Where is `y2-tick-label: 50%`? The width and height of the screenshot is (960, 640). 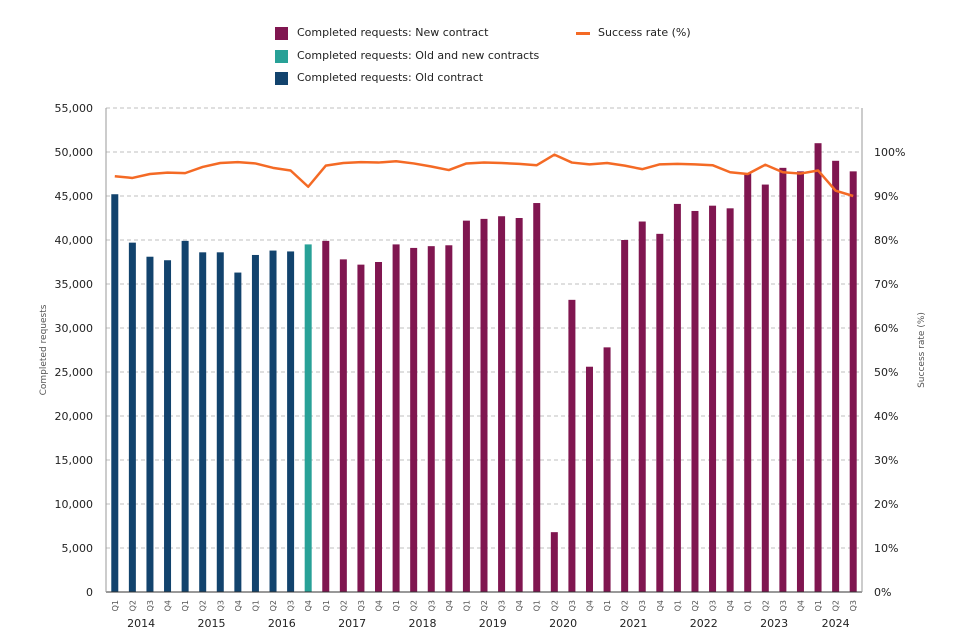 y2-tick-label: 50% is located at coordinates (886, 372).